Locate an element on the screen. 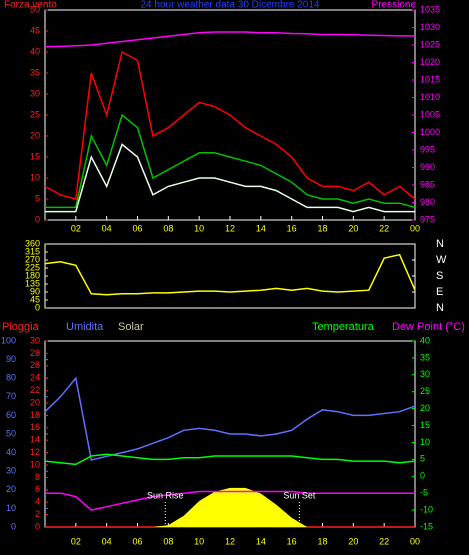  y3-tick-label: 10 is located at coordinates (35, 464).